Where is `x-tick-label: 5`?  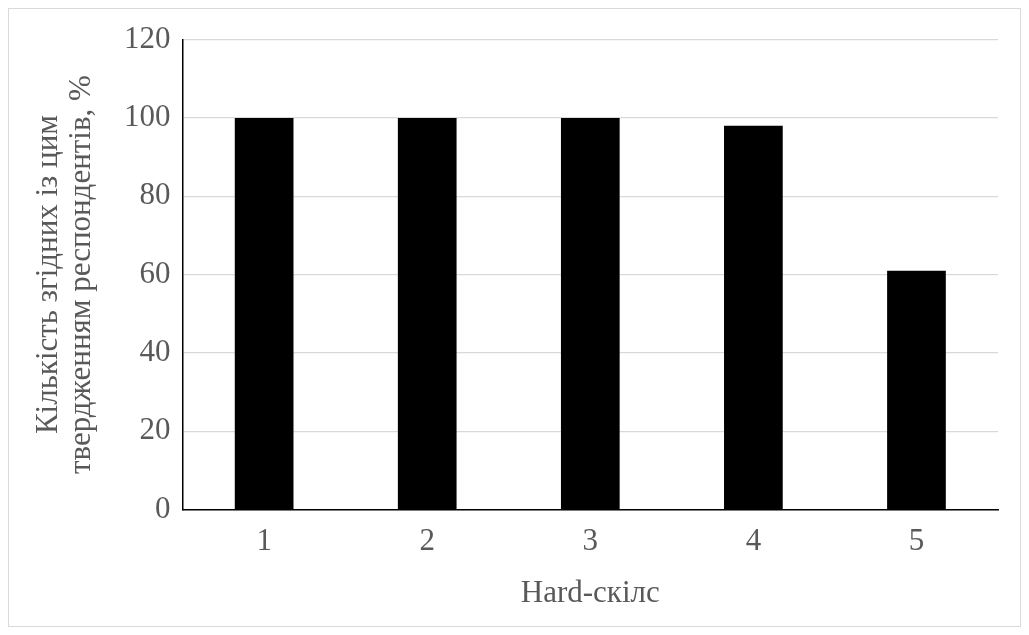 x-tick-label: 5 is located at coordinates (916, 540).